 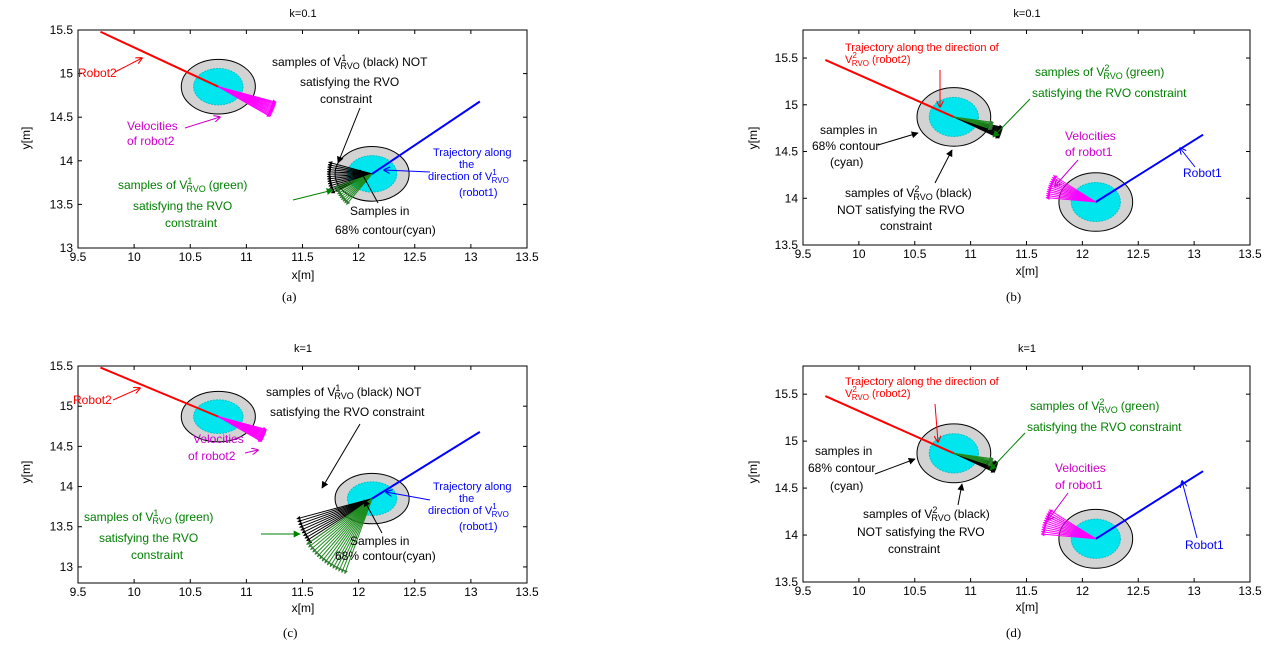 What do you see at coordinates (182, 206) in the screenshot?
I see `green-samples-label-2: satisfying the RVO` at bounding box center [182, 206].